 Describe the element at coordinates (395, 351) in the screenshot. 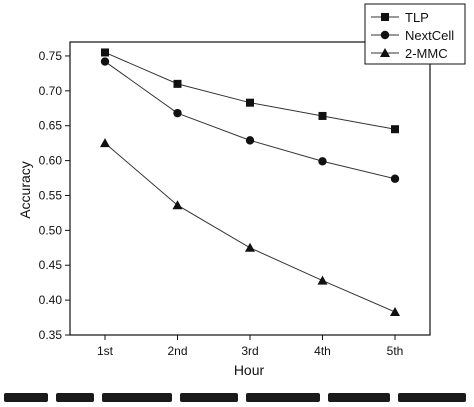

I see `x-tick-label: 5th` at that location.